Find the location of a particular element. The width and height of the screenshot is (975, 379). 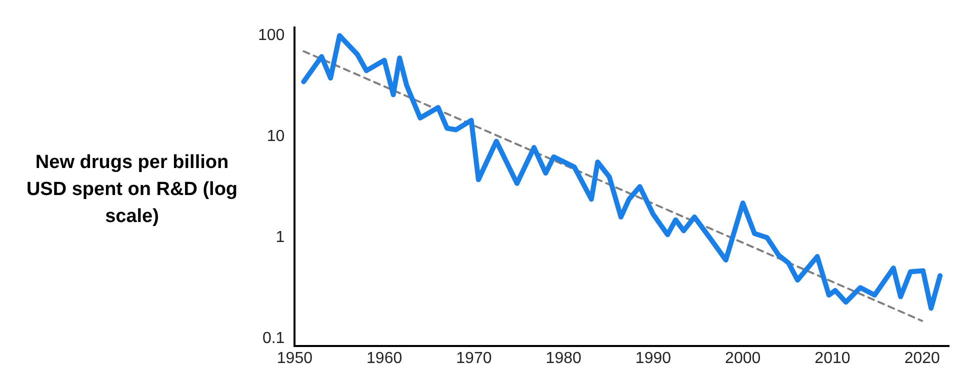

y-tick-label: 100 is located at coordinates (271, 35).